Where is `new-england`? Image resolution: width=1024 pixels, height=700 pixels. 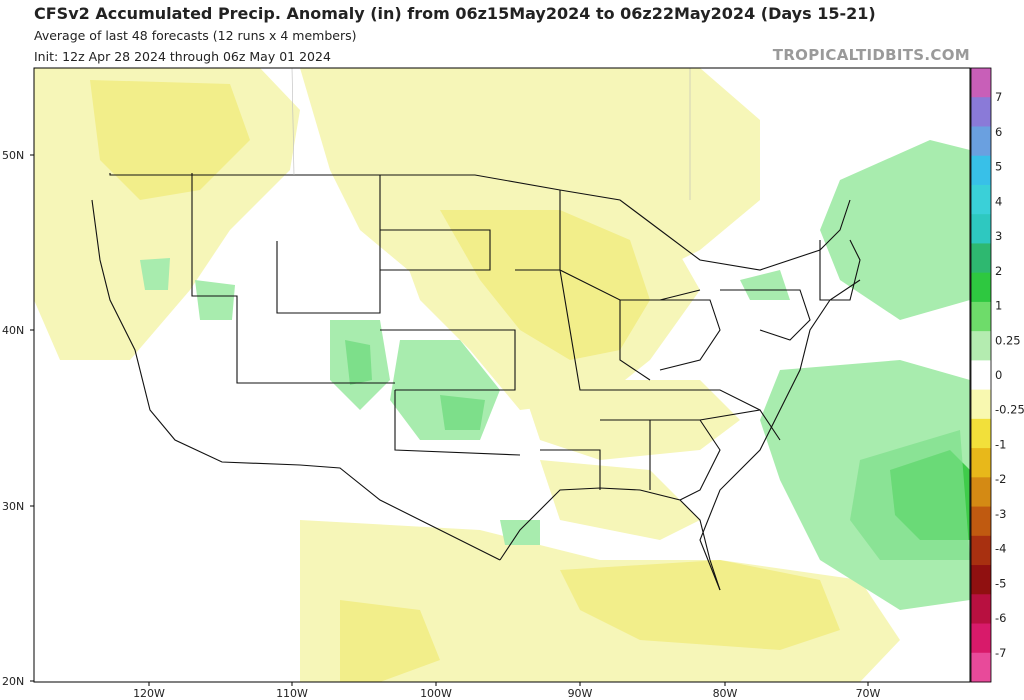 new-england is located at coordinates (840, 270).